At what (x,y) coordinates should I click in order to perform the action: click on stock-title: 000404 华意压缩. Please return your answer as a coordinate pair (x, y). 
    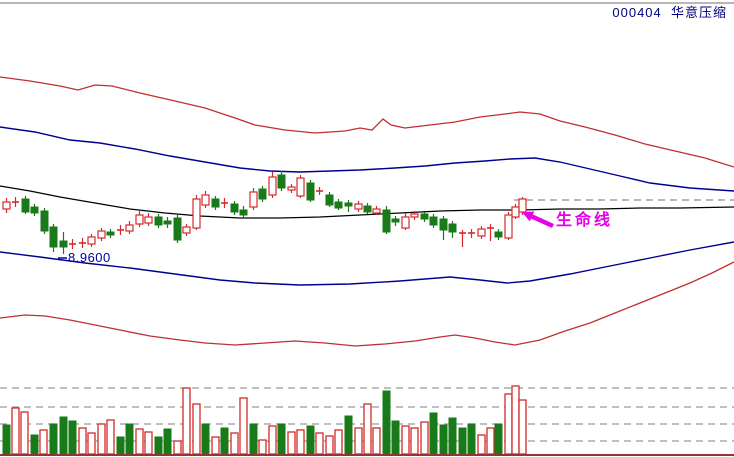
    Looking at the image, I should click on (669, 12).